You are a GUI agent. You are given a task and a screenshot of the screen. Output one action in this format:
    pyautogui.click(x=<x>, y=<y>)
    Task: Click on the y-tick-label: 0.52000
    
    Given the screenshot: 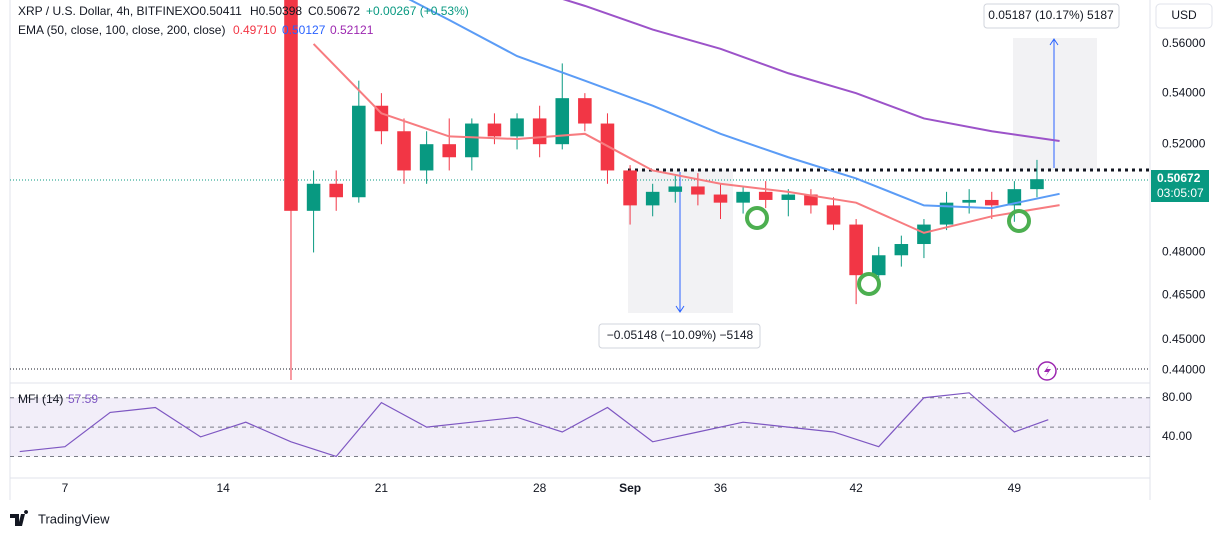 What is the action you would take?
    pyautogui.click(x=1184, y=143)
    